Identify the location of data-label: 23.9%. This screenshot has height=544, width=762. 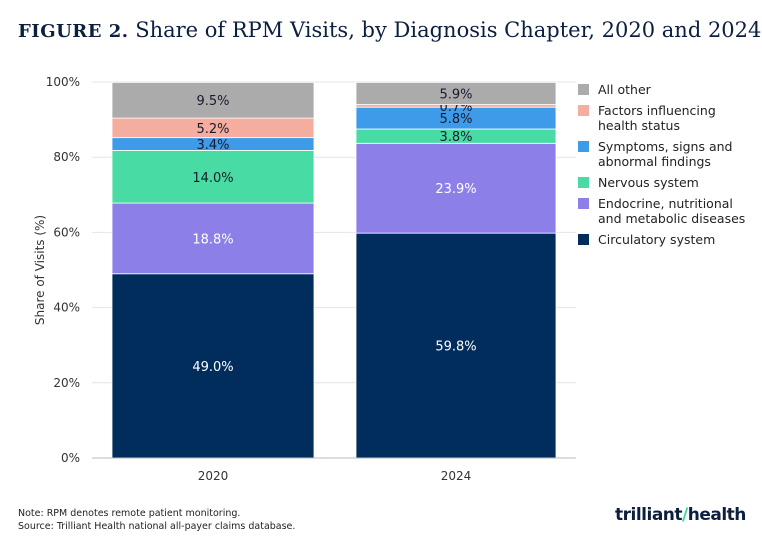
(455, 189).